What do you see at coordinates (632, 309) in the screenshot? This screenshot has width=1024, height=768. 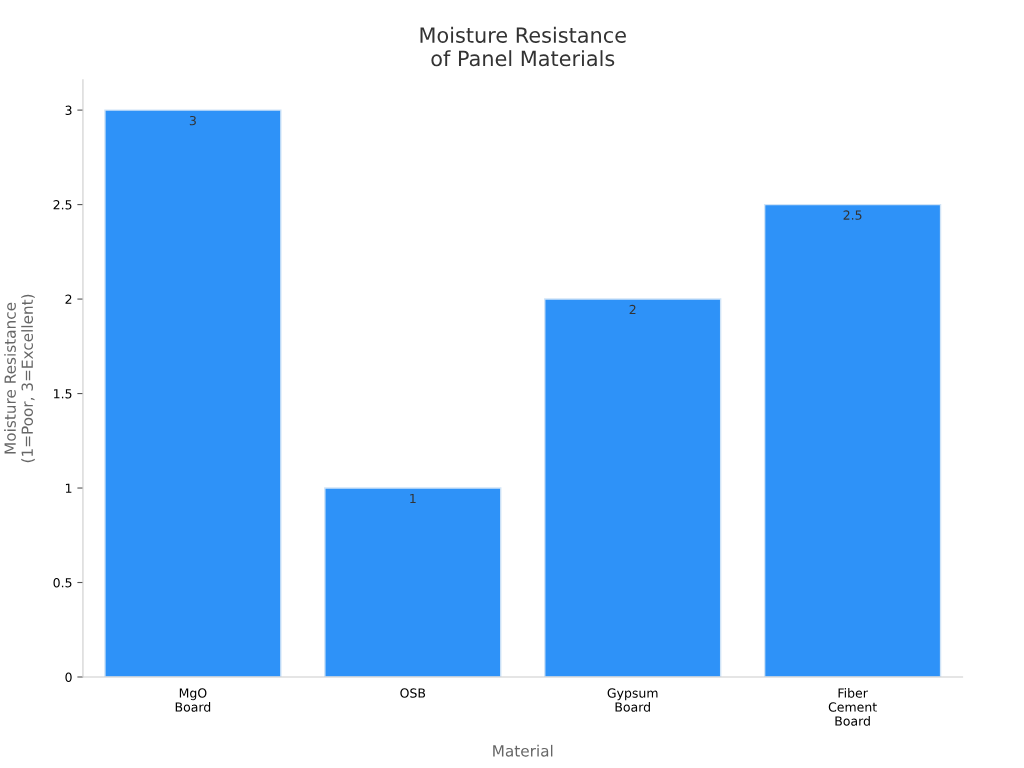 I see `data-label: 2` at bounding box center [632, 309].